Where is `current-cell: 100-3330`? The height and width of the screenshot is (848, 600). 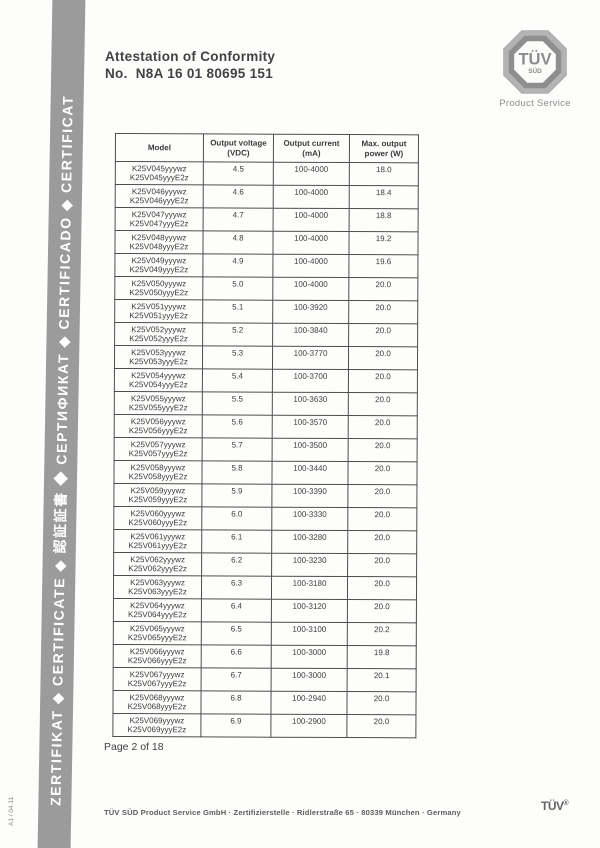
current-cell: 100-3330 is located at coordinates (309, 519).